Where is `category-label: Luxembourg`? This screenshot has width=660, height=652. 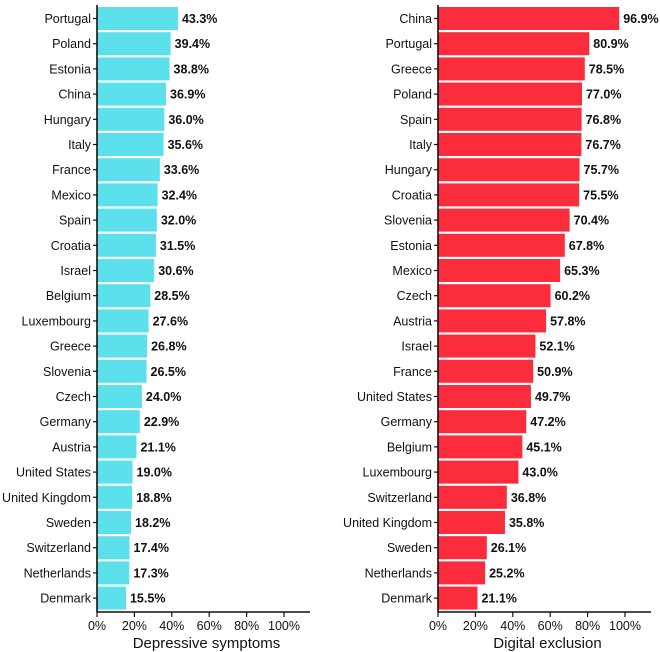
category-label: Luxembourg is located at coordinates (398, 473).